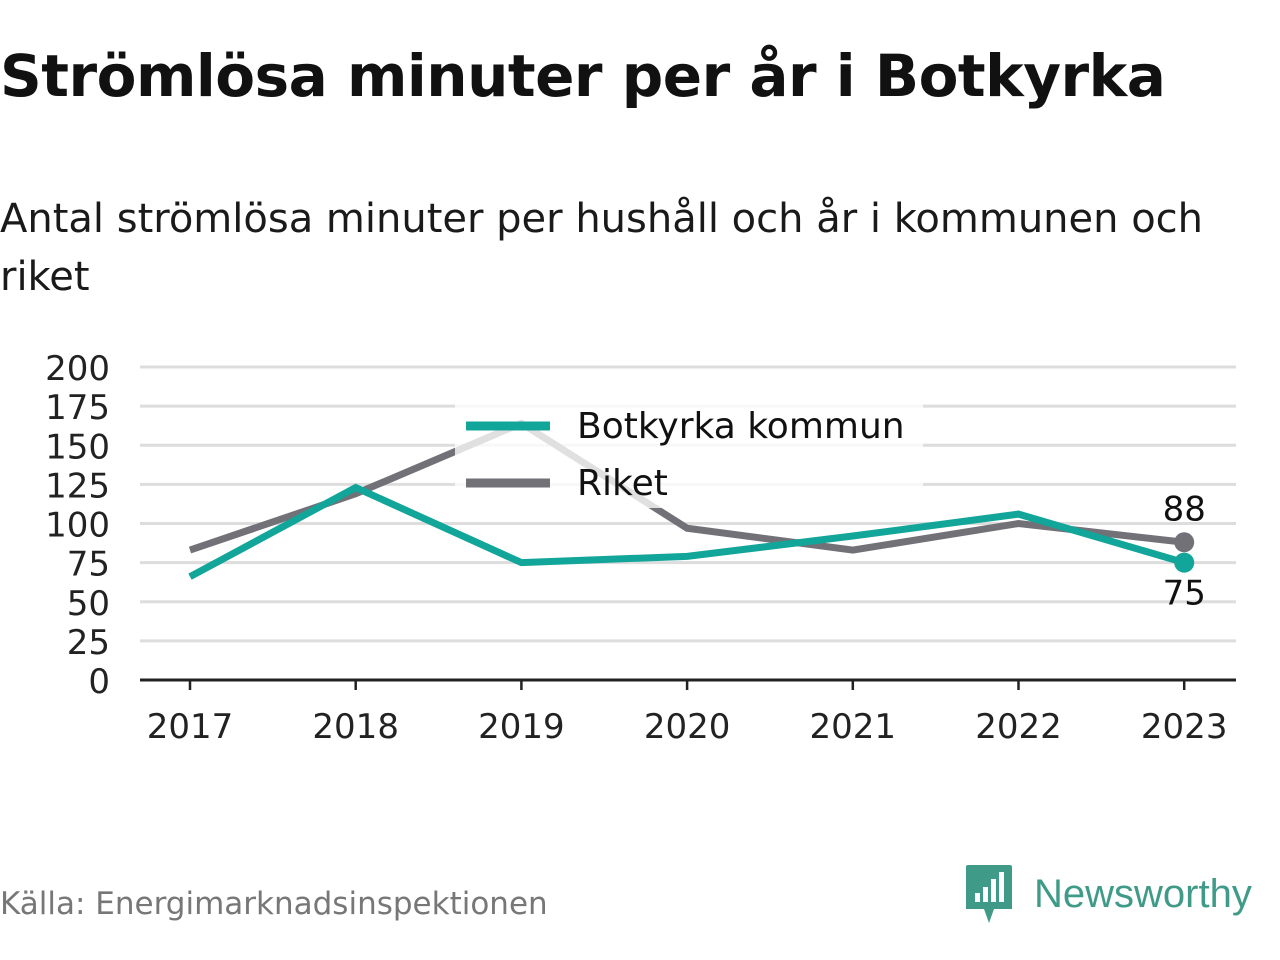 The image size is (1280, 960). What do you see at coordinates (1184, 727) in the screenshot?
I see `x-tick-label: 2023` at bounding box center [1184, 727].